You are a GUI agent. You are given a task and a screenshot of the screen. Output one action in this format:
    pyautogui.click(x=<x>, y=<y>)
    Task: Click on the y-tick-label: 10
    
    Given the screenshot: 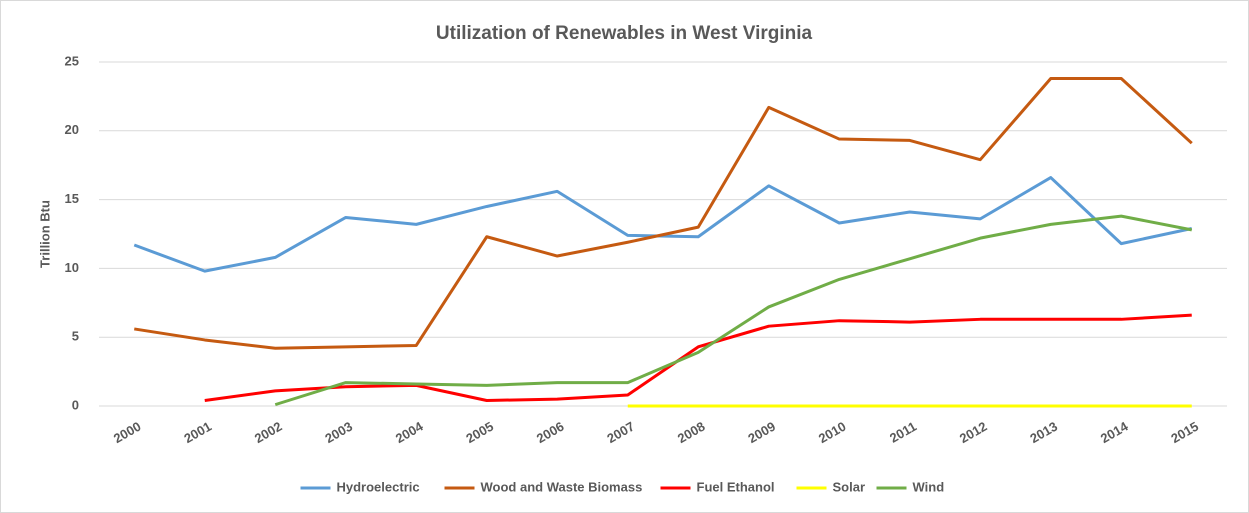 What is the action you would take?
    pyautogui.click(x=72, y=267)
    